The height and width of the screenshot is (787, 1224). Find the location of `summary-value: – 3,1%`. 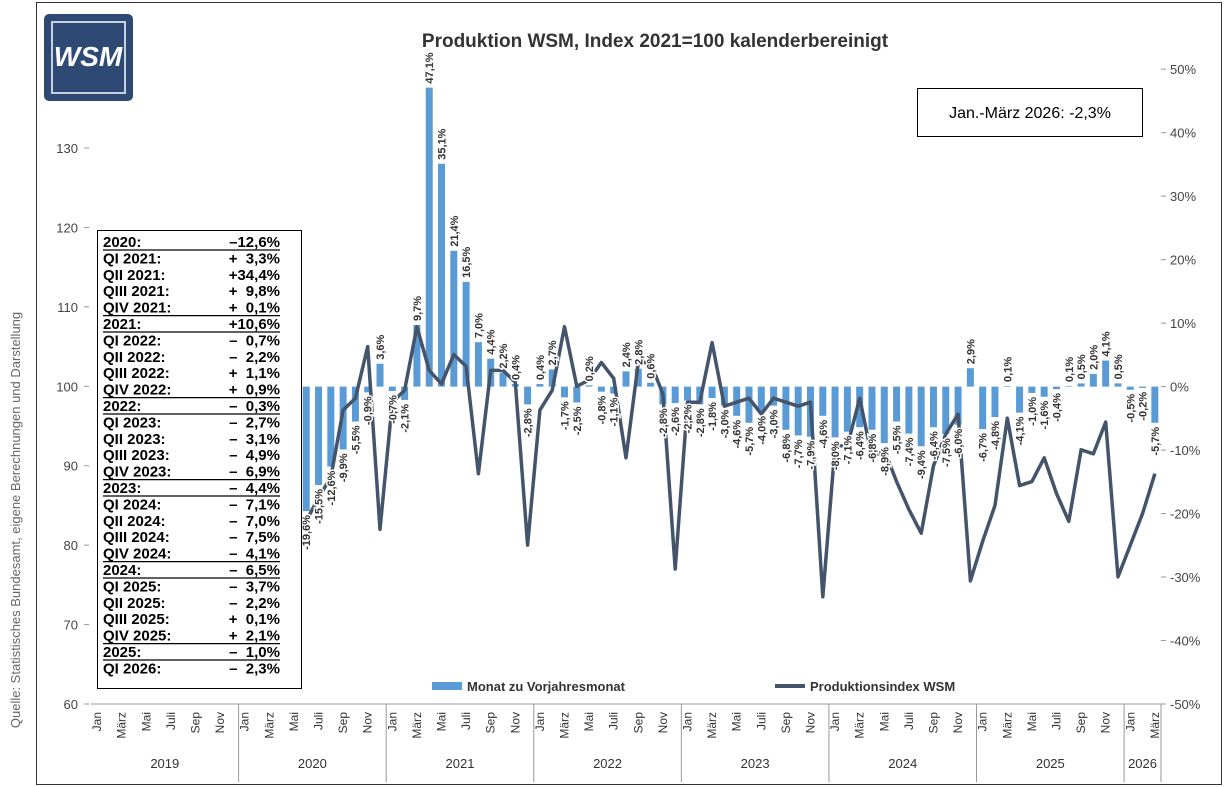

summary-value: – 3,1% is located at coordinates (254, 439).